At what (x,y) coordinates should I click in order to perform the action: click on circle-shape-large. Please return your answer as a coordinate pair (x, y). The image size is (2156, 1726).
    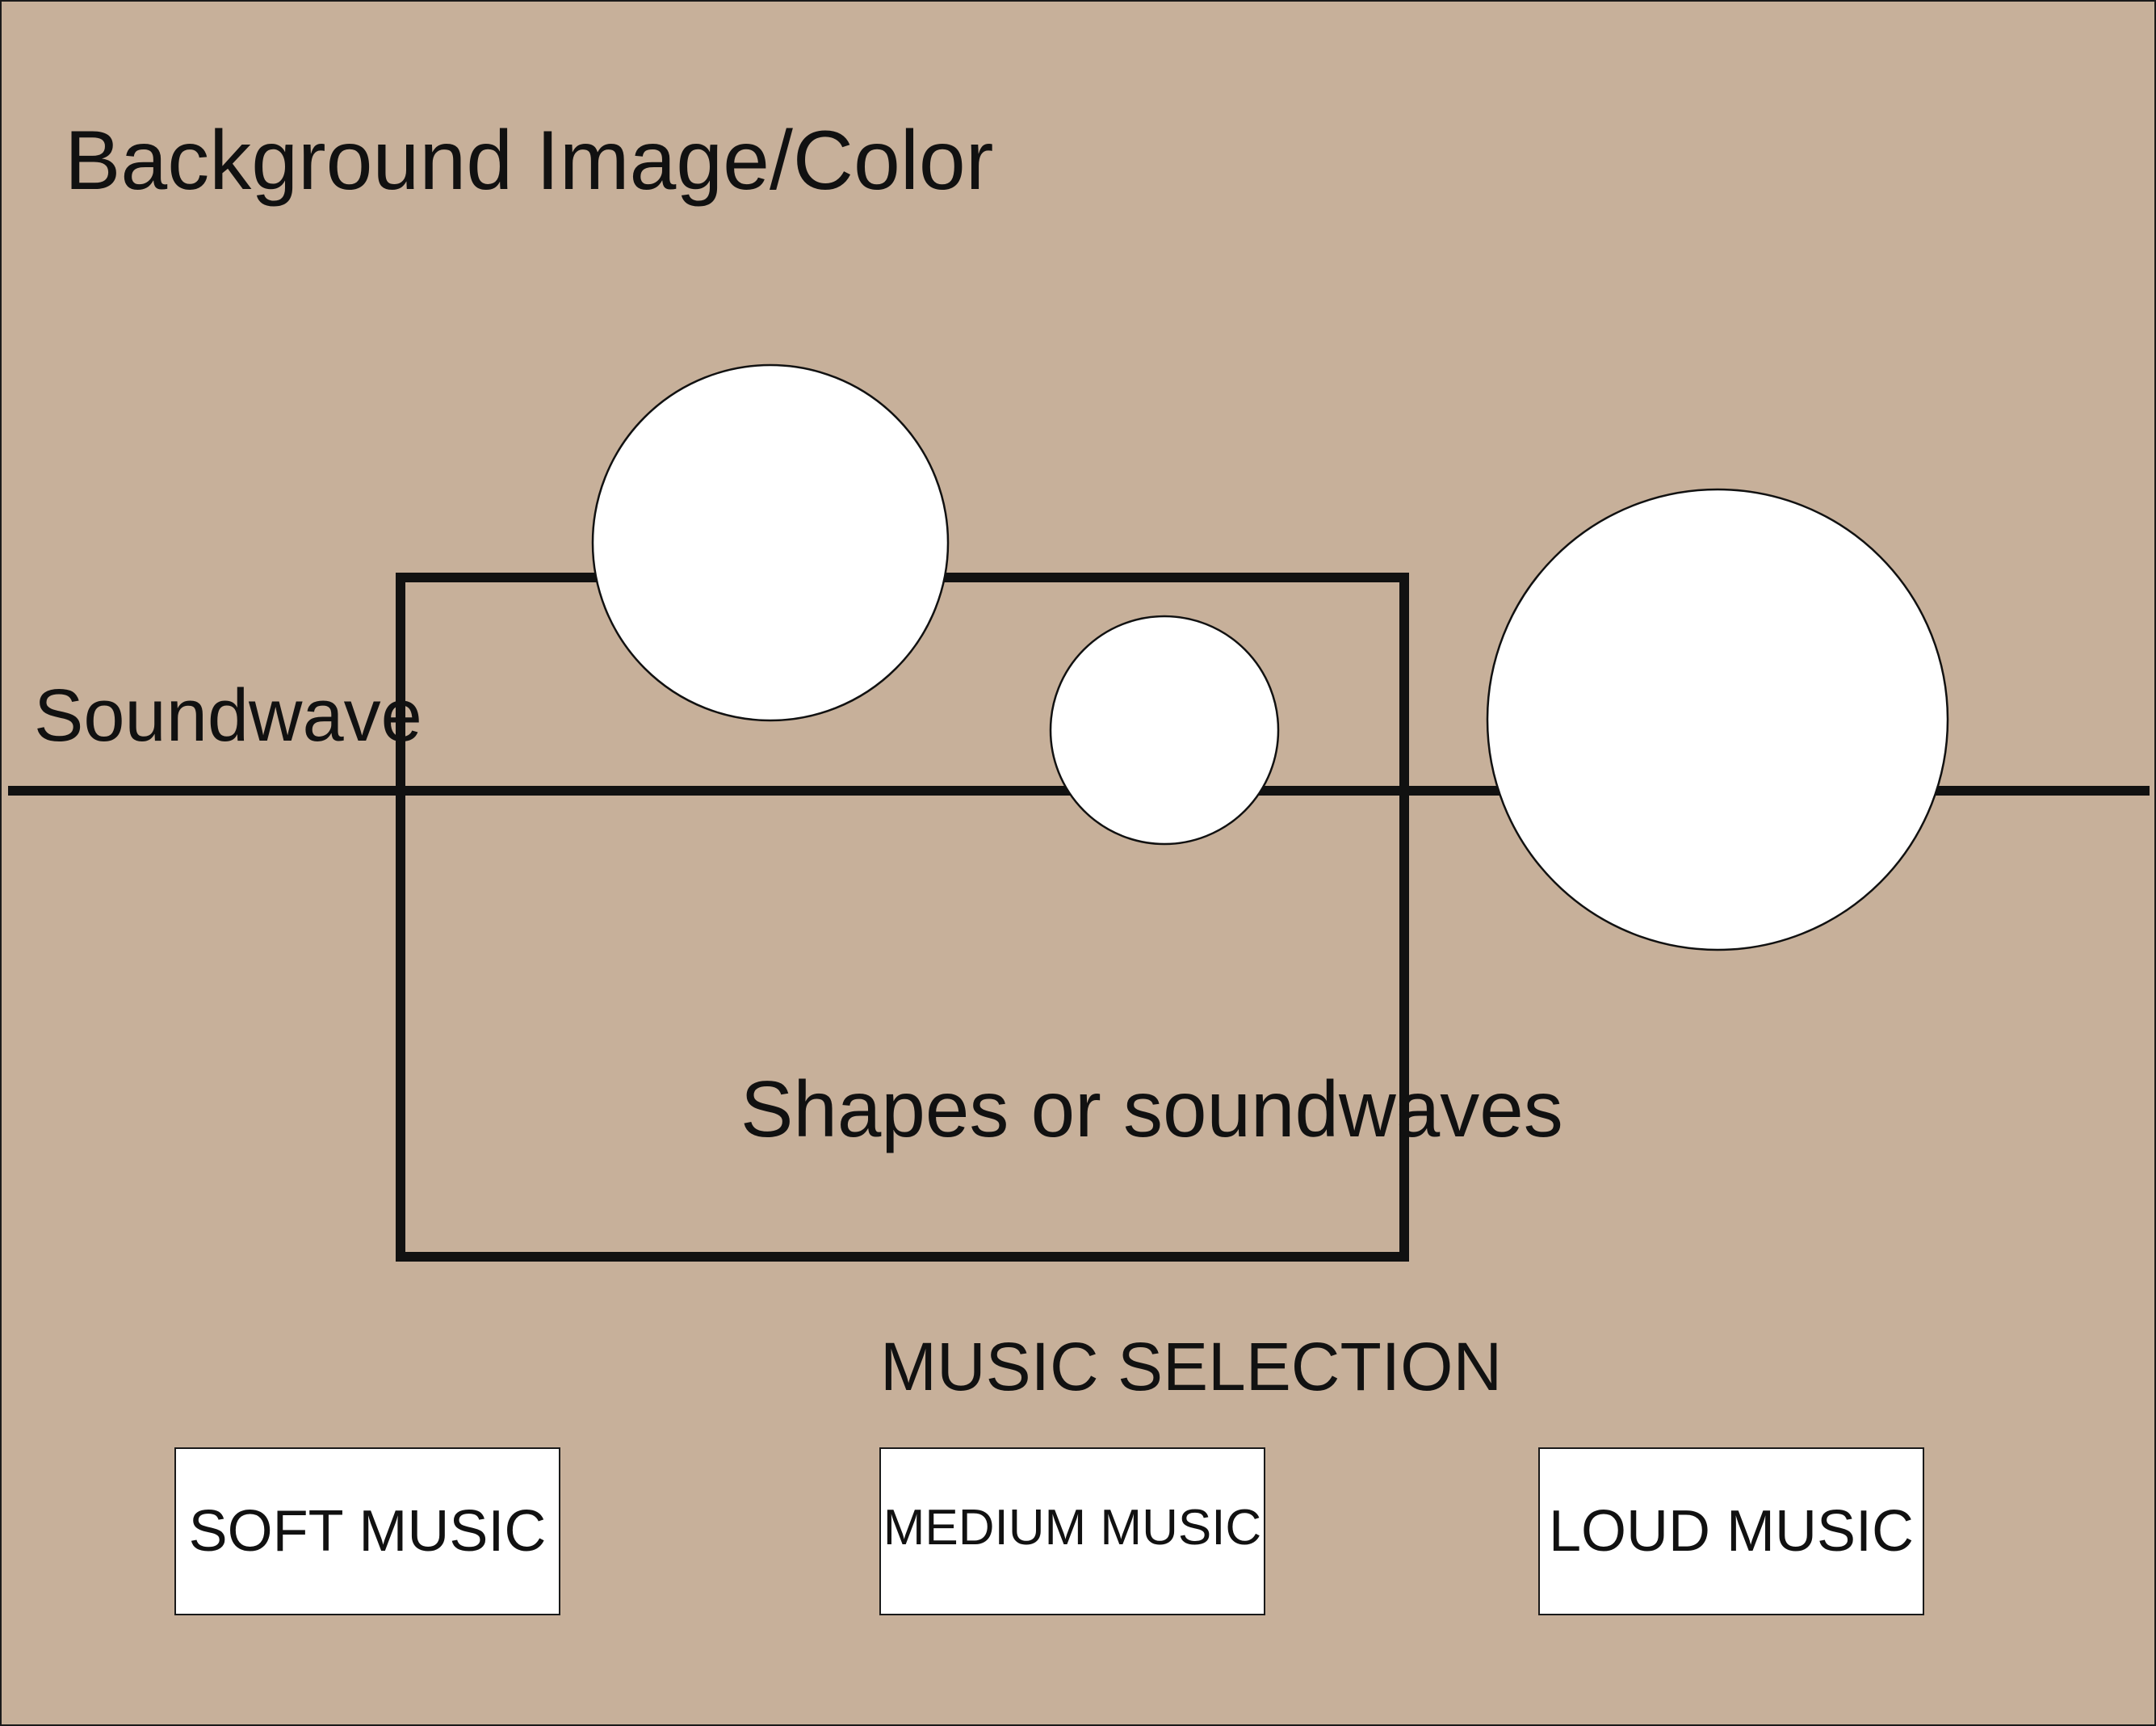
    Looking at the image, I should click on (1717, 719).